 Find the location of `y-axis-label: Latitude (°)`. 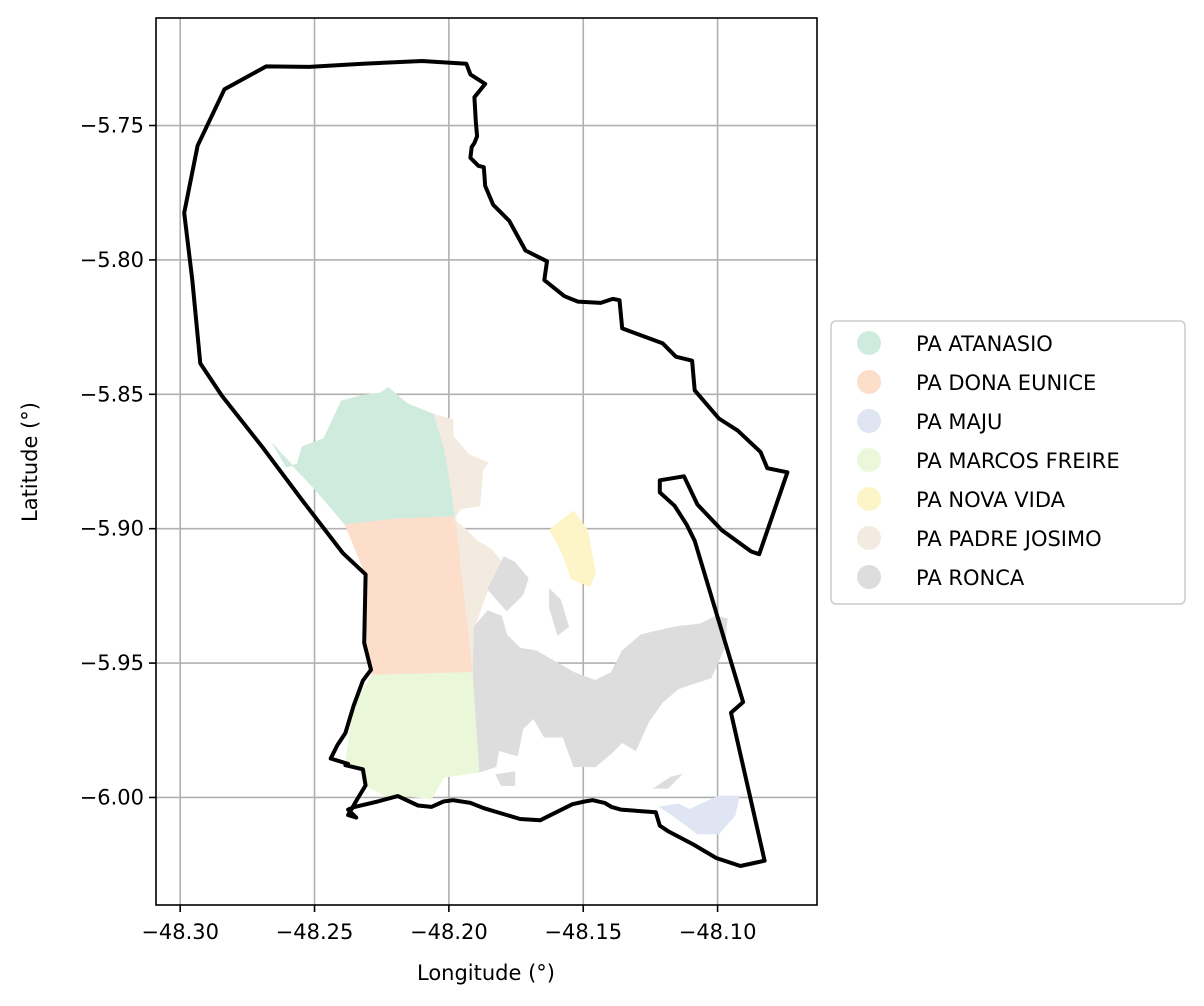

y-axis-label: Latitude (°) is located at coordinates (30, 462).